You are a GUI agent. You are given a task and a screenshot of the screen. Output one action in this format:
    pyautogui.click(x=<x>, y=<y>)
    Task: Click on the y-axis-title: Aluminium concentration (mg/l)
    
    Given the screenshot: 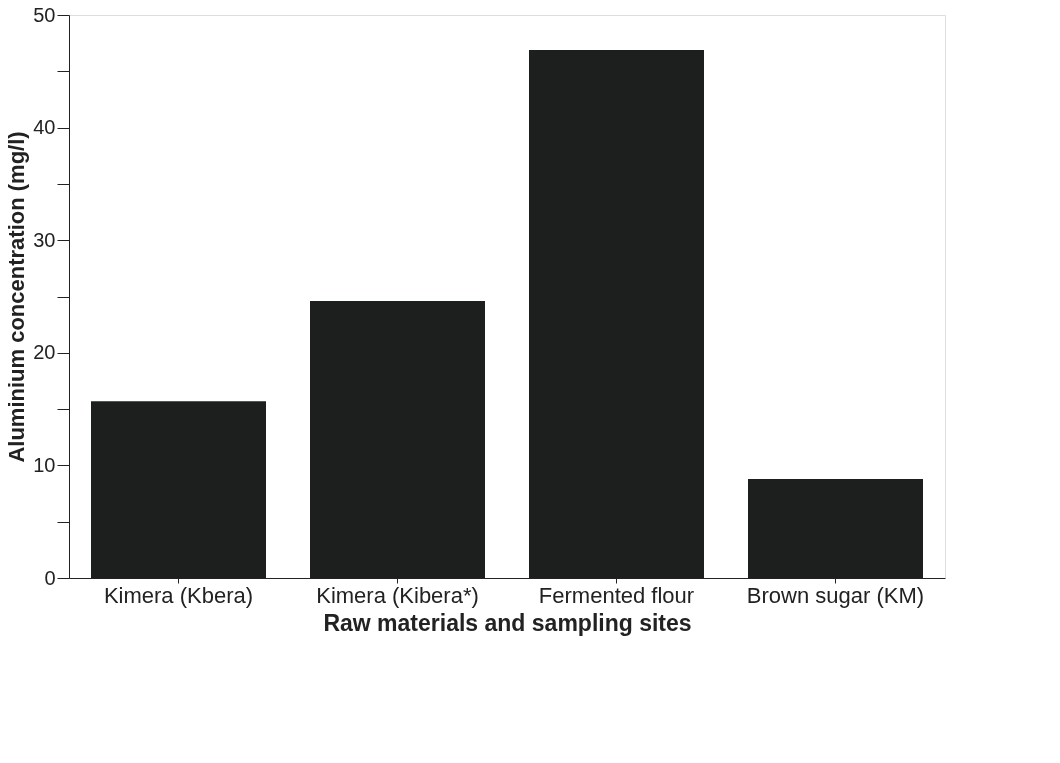 What is the action you would take?
    pyautogui.click(x=17, y=297)
    